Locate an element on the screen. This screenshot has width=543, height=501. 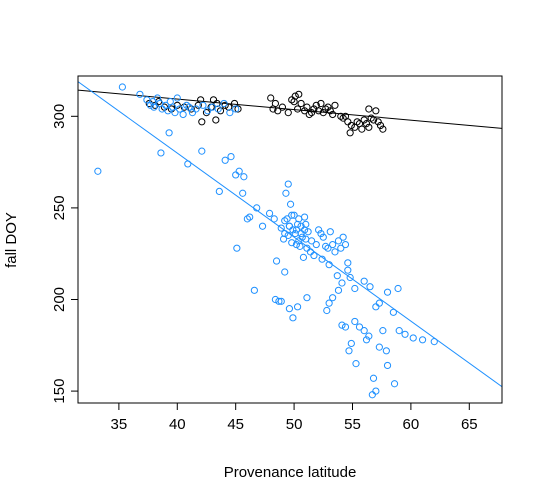
x-tick-label: 35 is located at coordinates (119, 424).